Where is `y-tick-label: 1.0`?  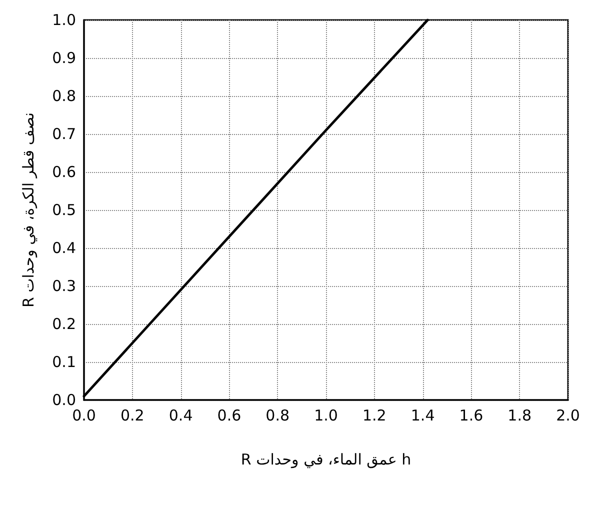
y-tick-label: 1.0 is located at coordinates (64, 20).